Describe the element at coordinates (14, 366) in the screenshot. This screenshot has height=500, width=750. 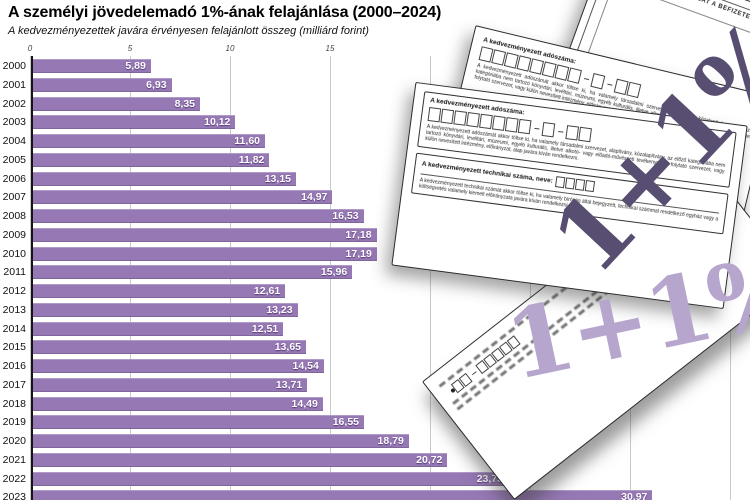
I see `year-label: 2016` at that location.